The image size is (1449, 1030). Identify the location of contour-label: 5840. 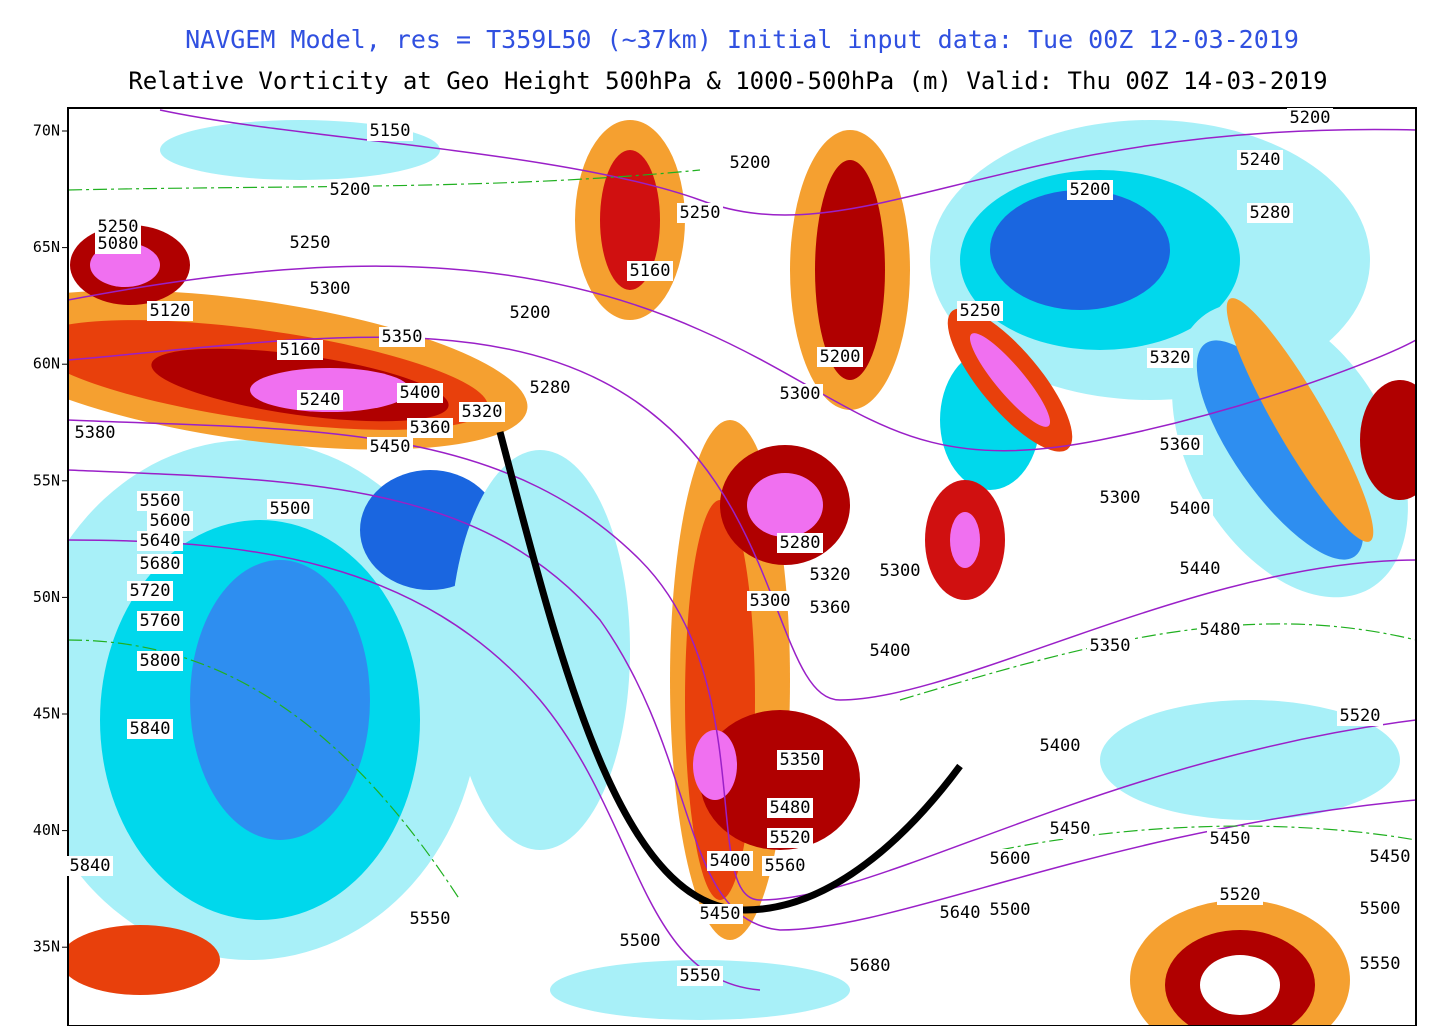
(90, 866).